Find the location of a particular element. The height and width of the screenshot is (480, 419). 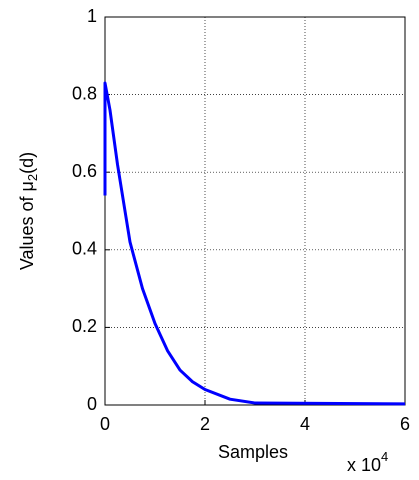

x-multiplier-exp: 4 is located at coordinates (384, 456).